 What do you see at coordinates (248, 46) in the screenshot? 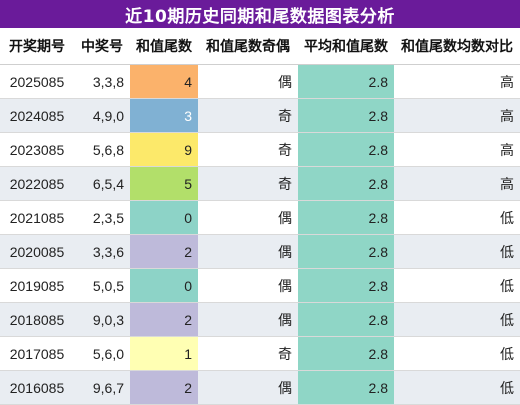
I see `header-sum-tail-parity: 和值尾数奇偶` at bounding box center [248, 46].